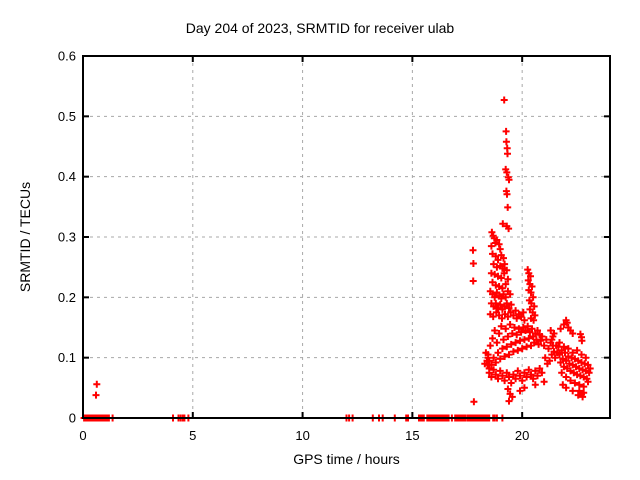 This screenshot has width=640, height=480. I want to click on x-tick-label: 15, so click(412, 435).